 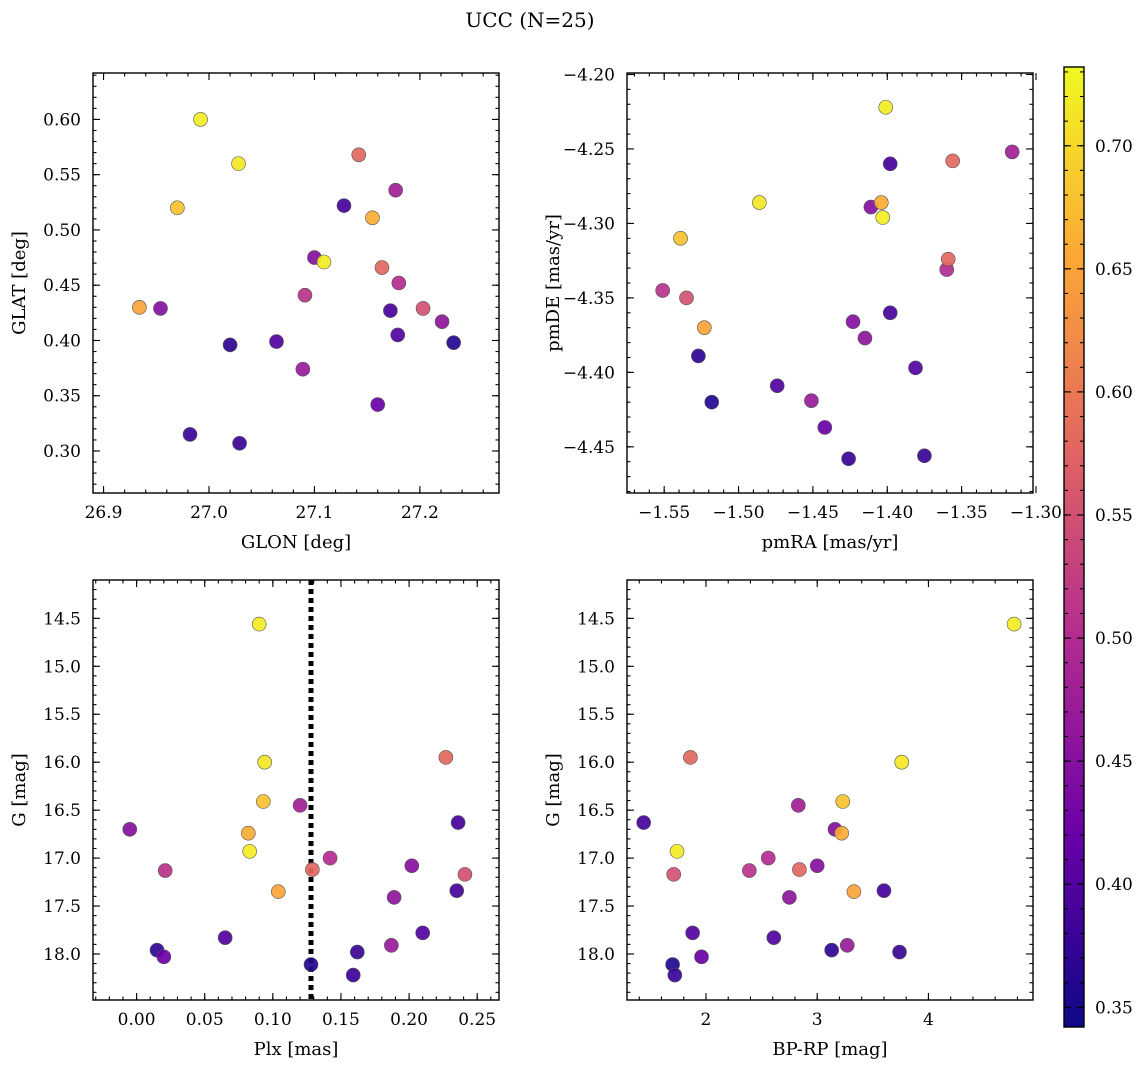 What do you see at coordinates (273, 1020) in the screenshot?
I see `x-tick-label: 0.10` at bounding box center [273, 1020].